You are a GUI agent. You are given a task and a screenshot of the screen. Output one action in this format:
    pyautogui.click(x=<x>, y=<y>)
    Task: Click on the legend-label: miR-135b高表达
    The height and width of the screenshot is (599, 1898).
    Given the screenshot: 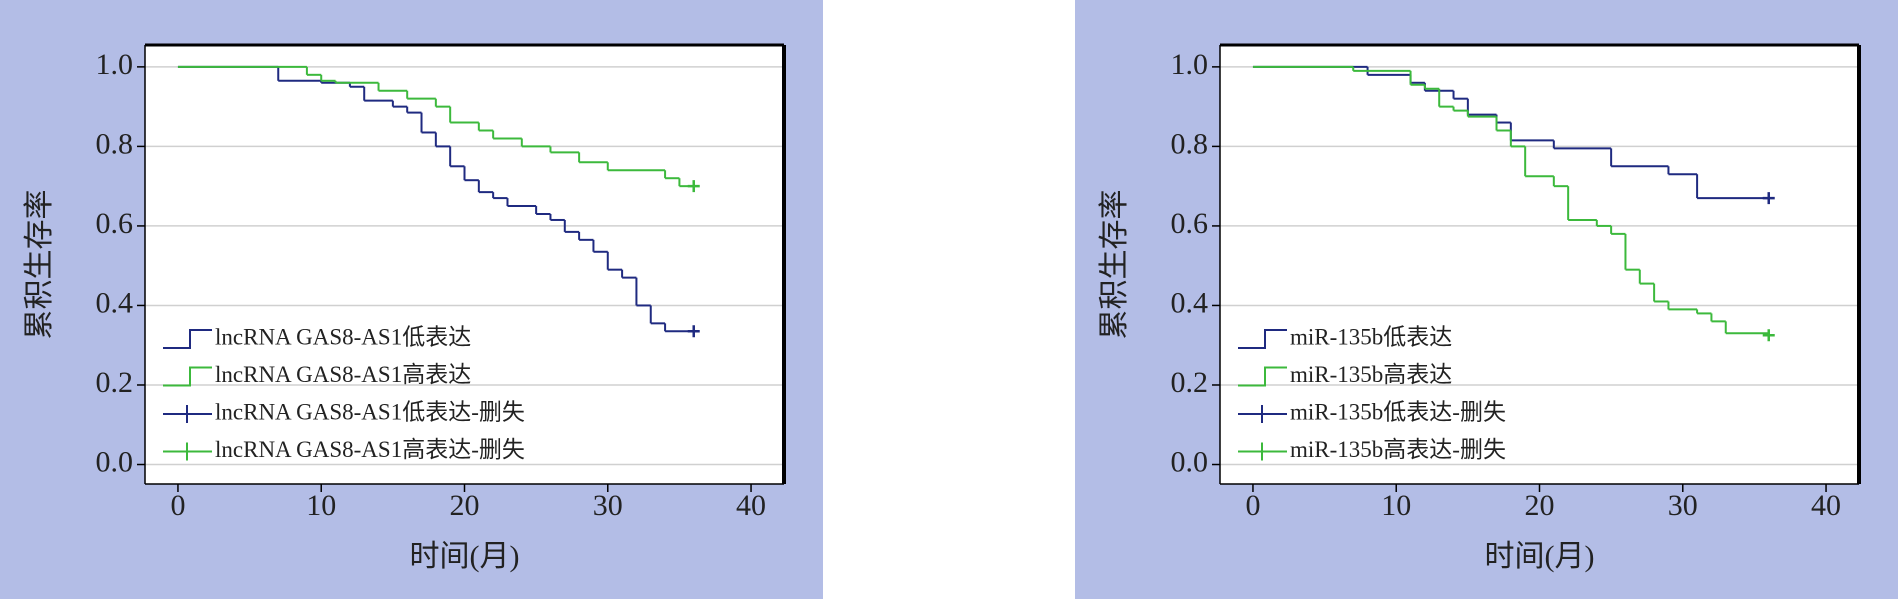 What is the action you would take?
    pyautogui.click(x=1371, y=374)
    